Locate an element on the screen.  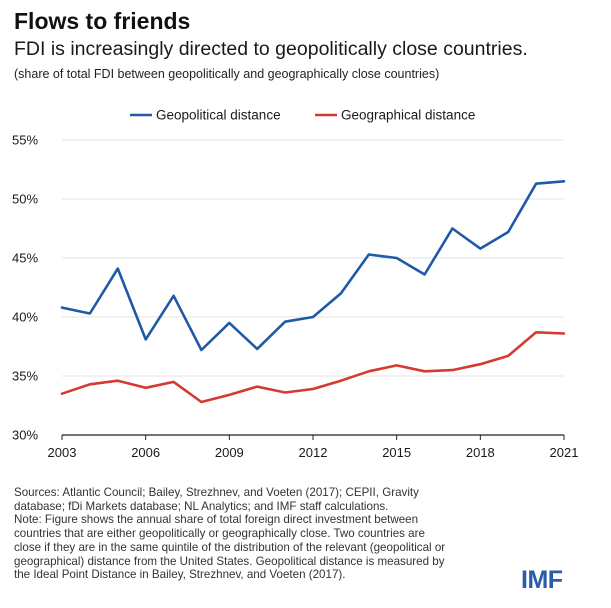
y-tick-label: 50% is located at coordinates (25, 199).